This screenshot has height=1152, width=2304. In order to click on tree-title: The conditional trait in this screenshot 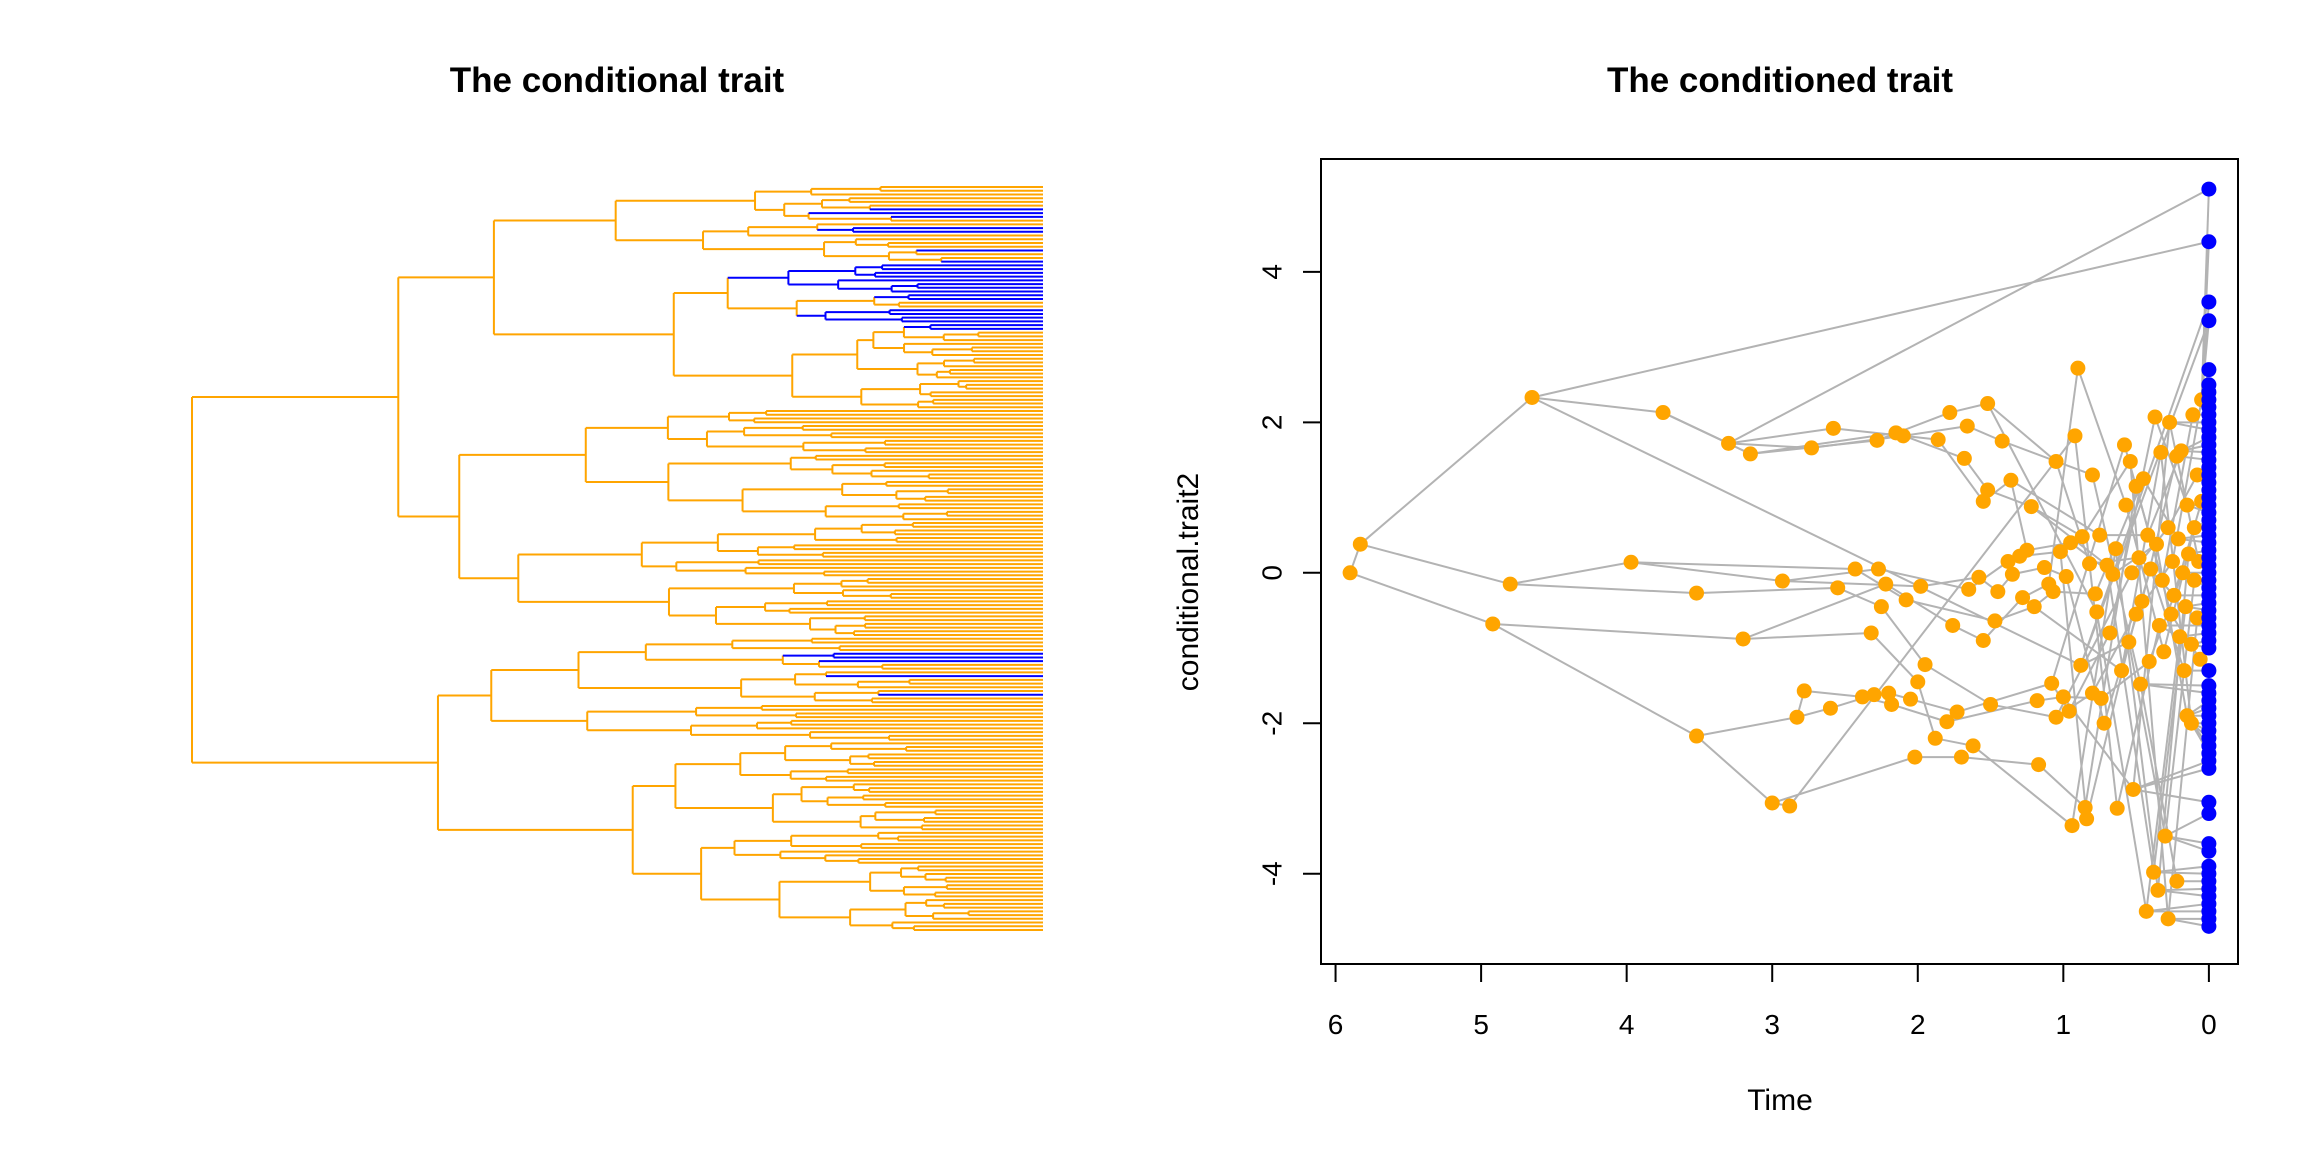, I will do `click(617, 80)`.